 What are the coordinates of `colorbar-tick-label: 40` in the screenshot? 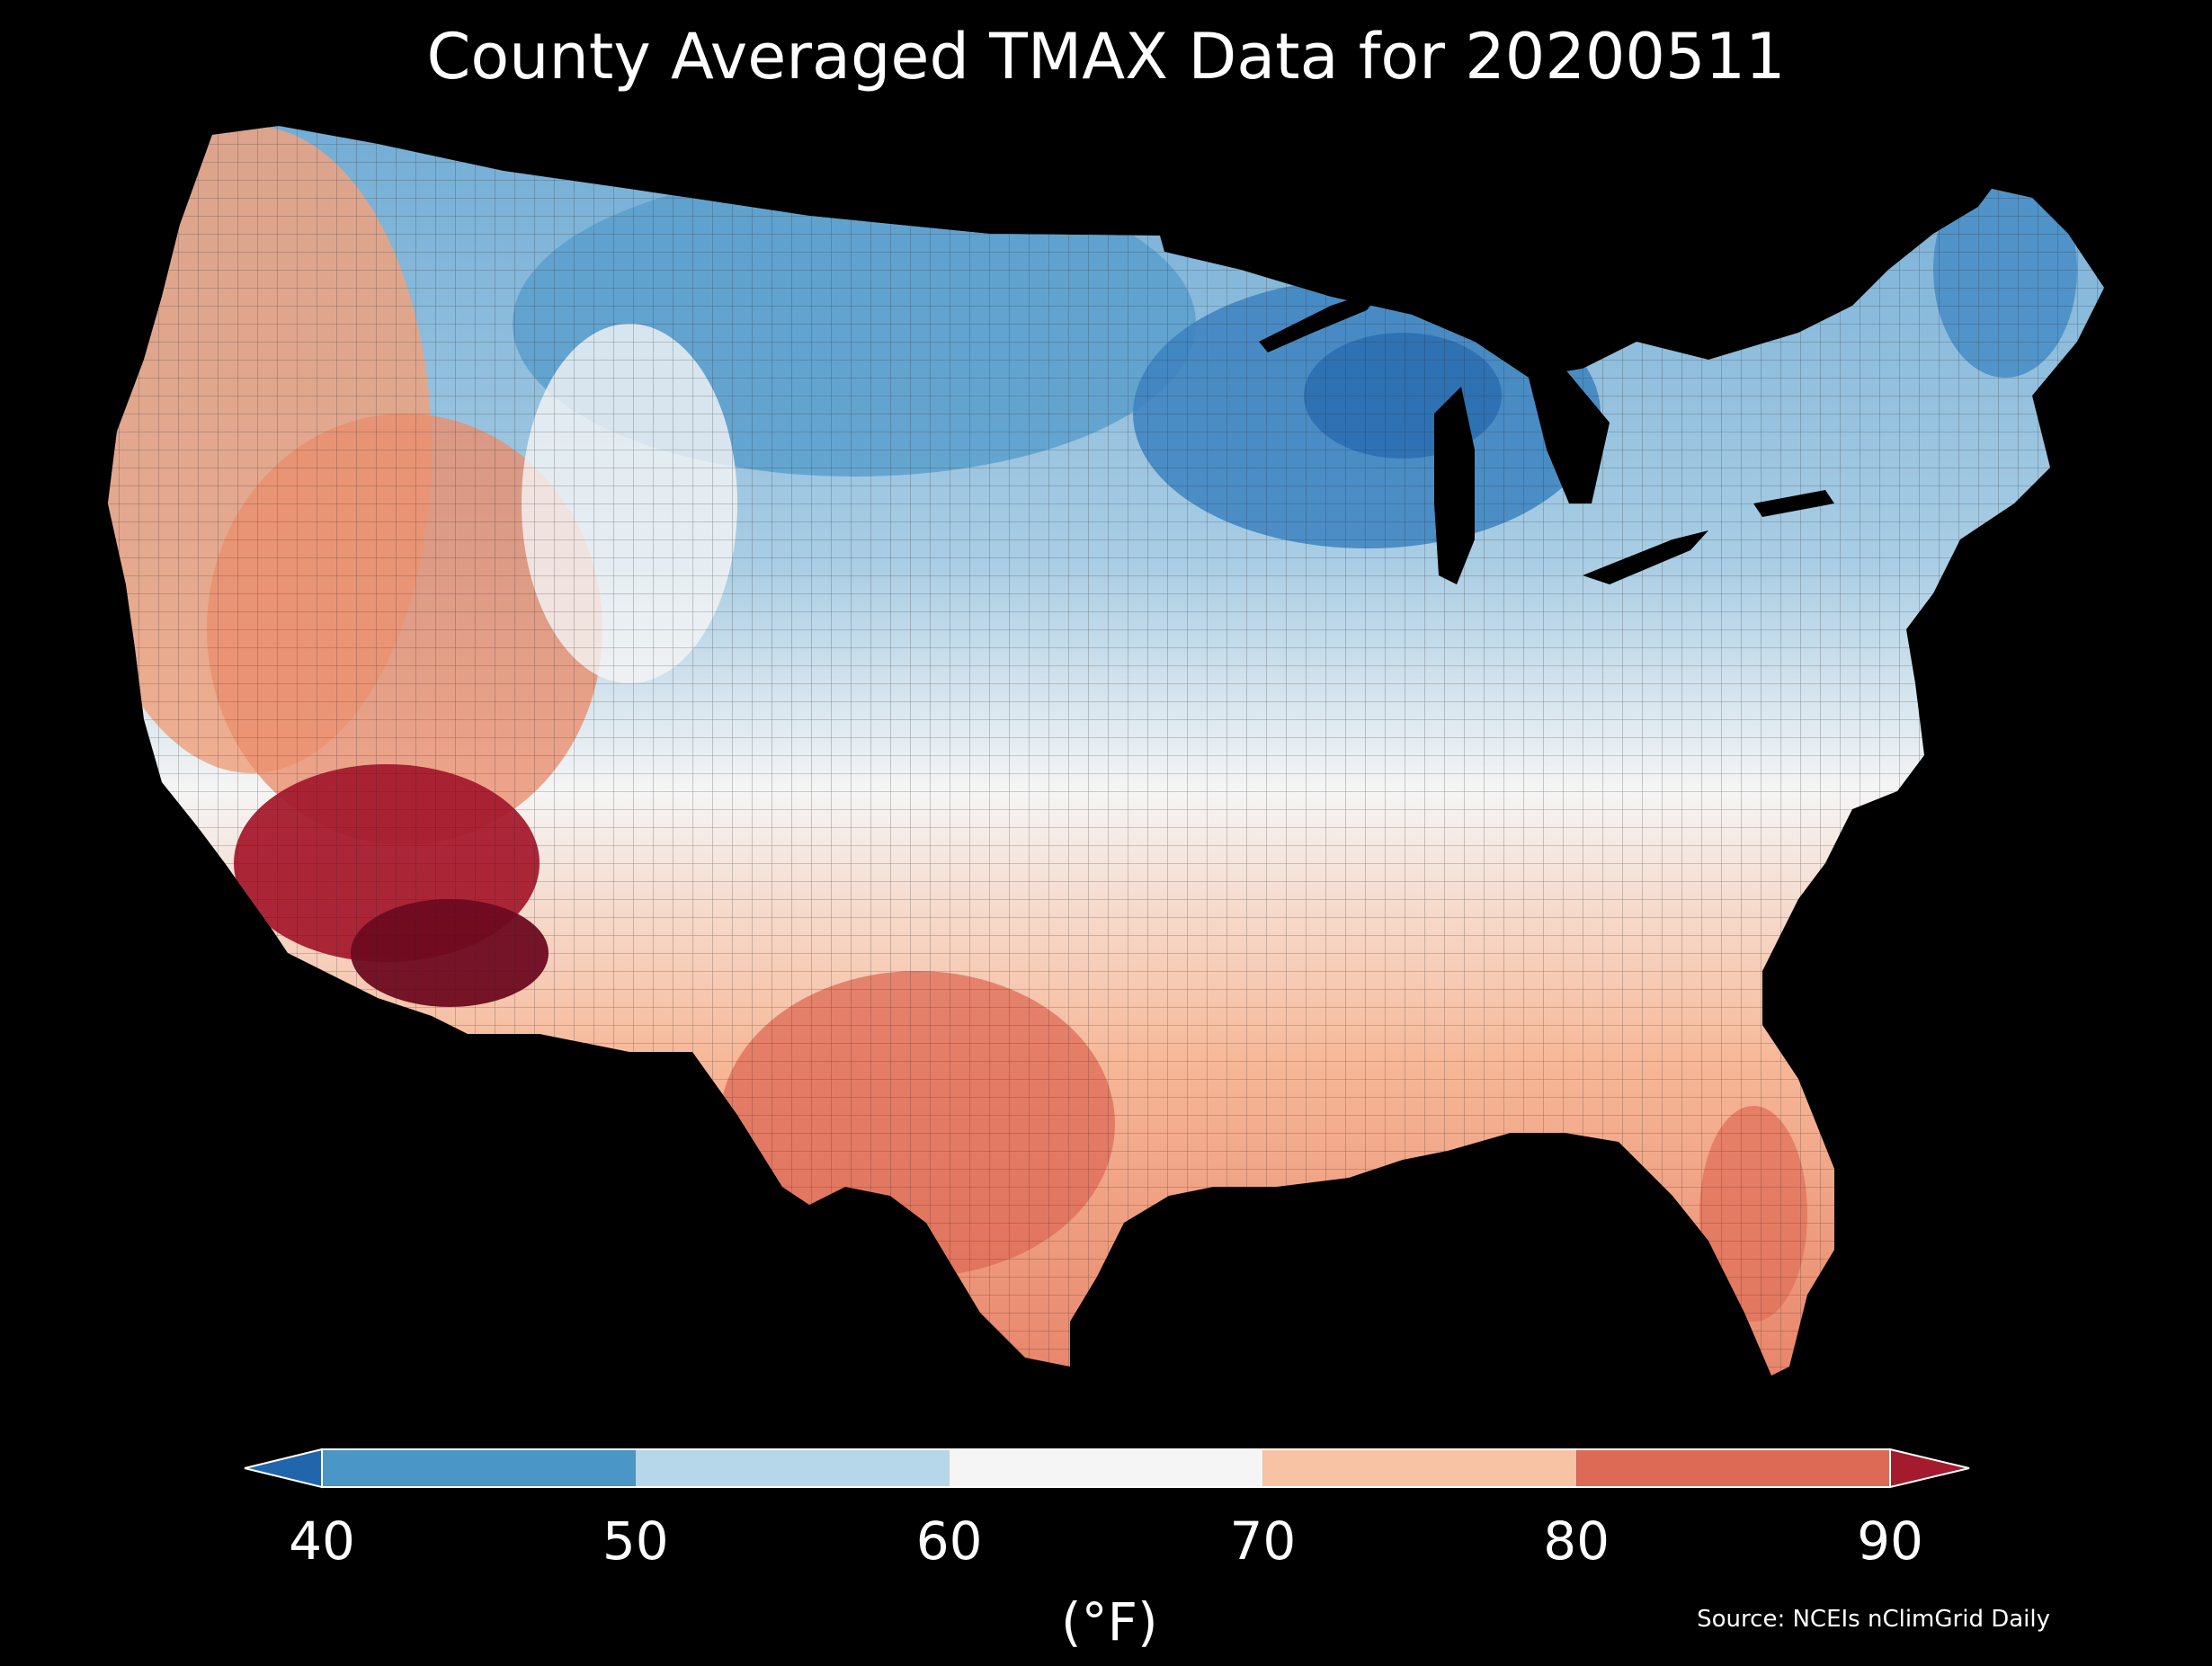 It's located at (322, 1541).